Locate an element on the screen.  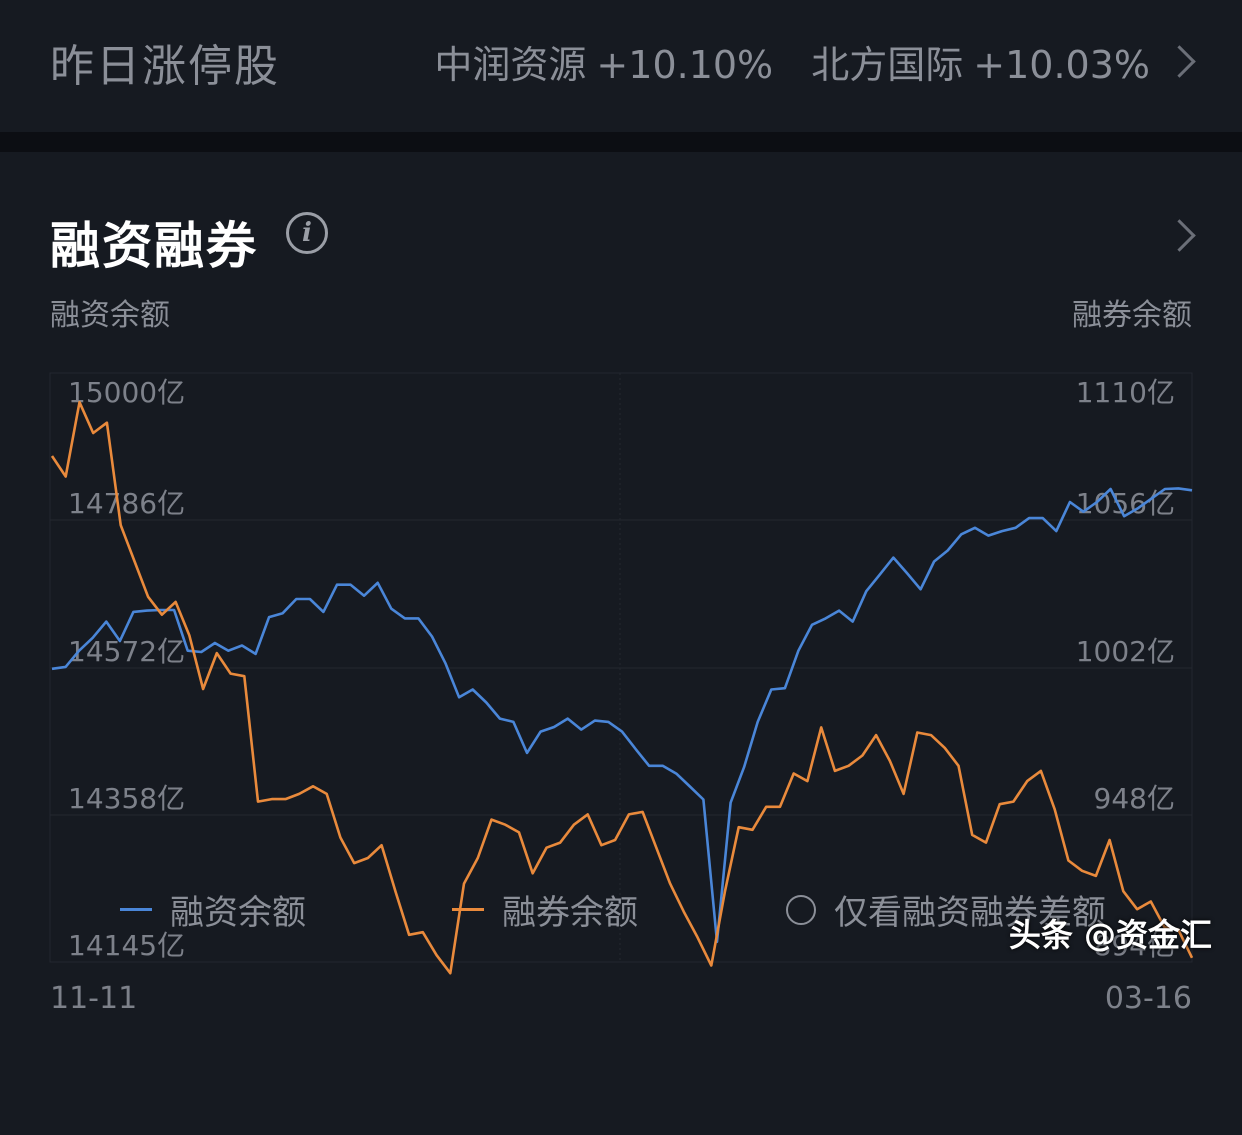
diff-only-label: 仅看融资融券差额 is located at coordinates (970, 913).